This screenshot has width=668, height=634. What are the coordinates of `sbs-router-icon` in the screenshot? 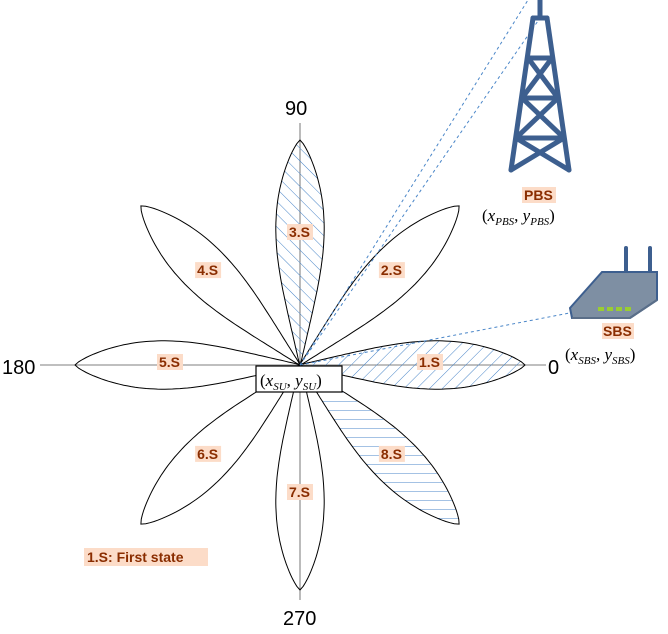 It's located at (613, 282).